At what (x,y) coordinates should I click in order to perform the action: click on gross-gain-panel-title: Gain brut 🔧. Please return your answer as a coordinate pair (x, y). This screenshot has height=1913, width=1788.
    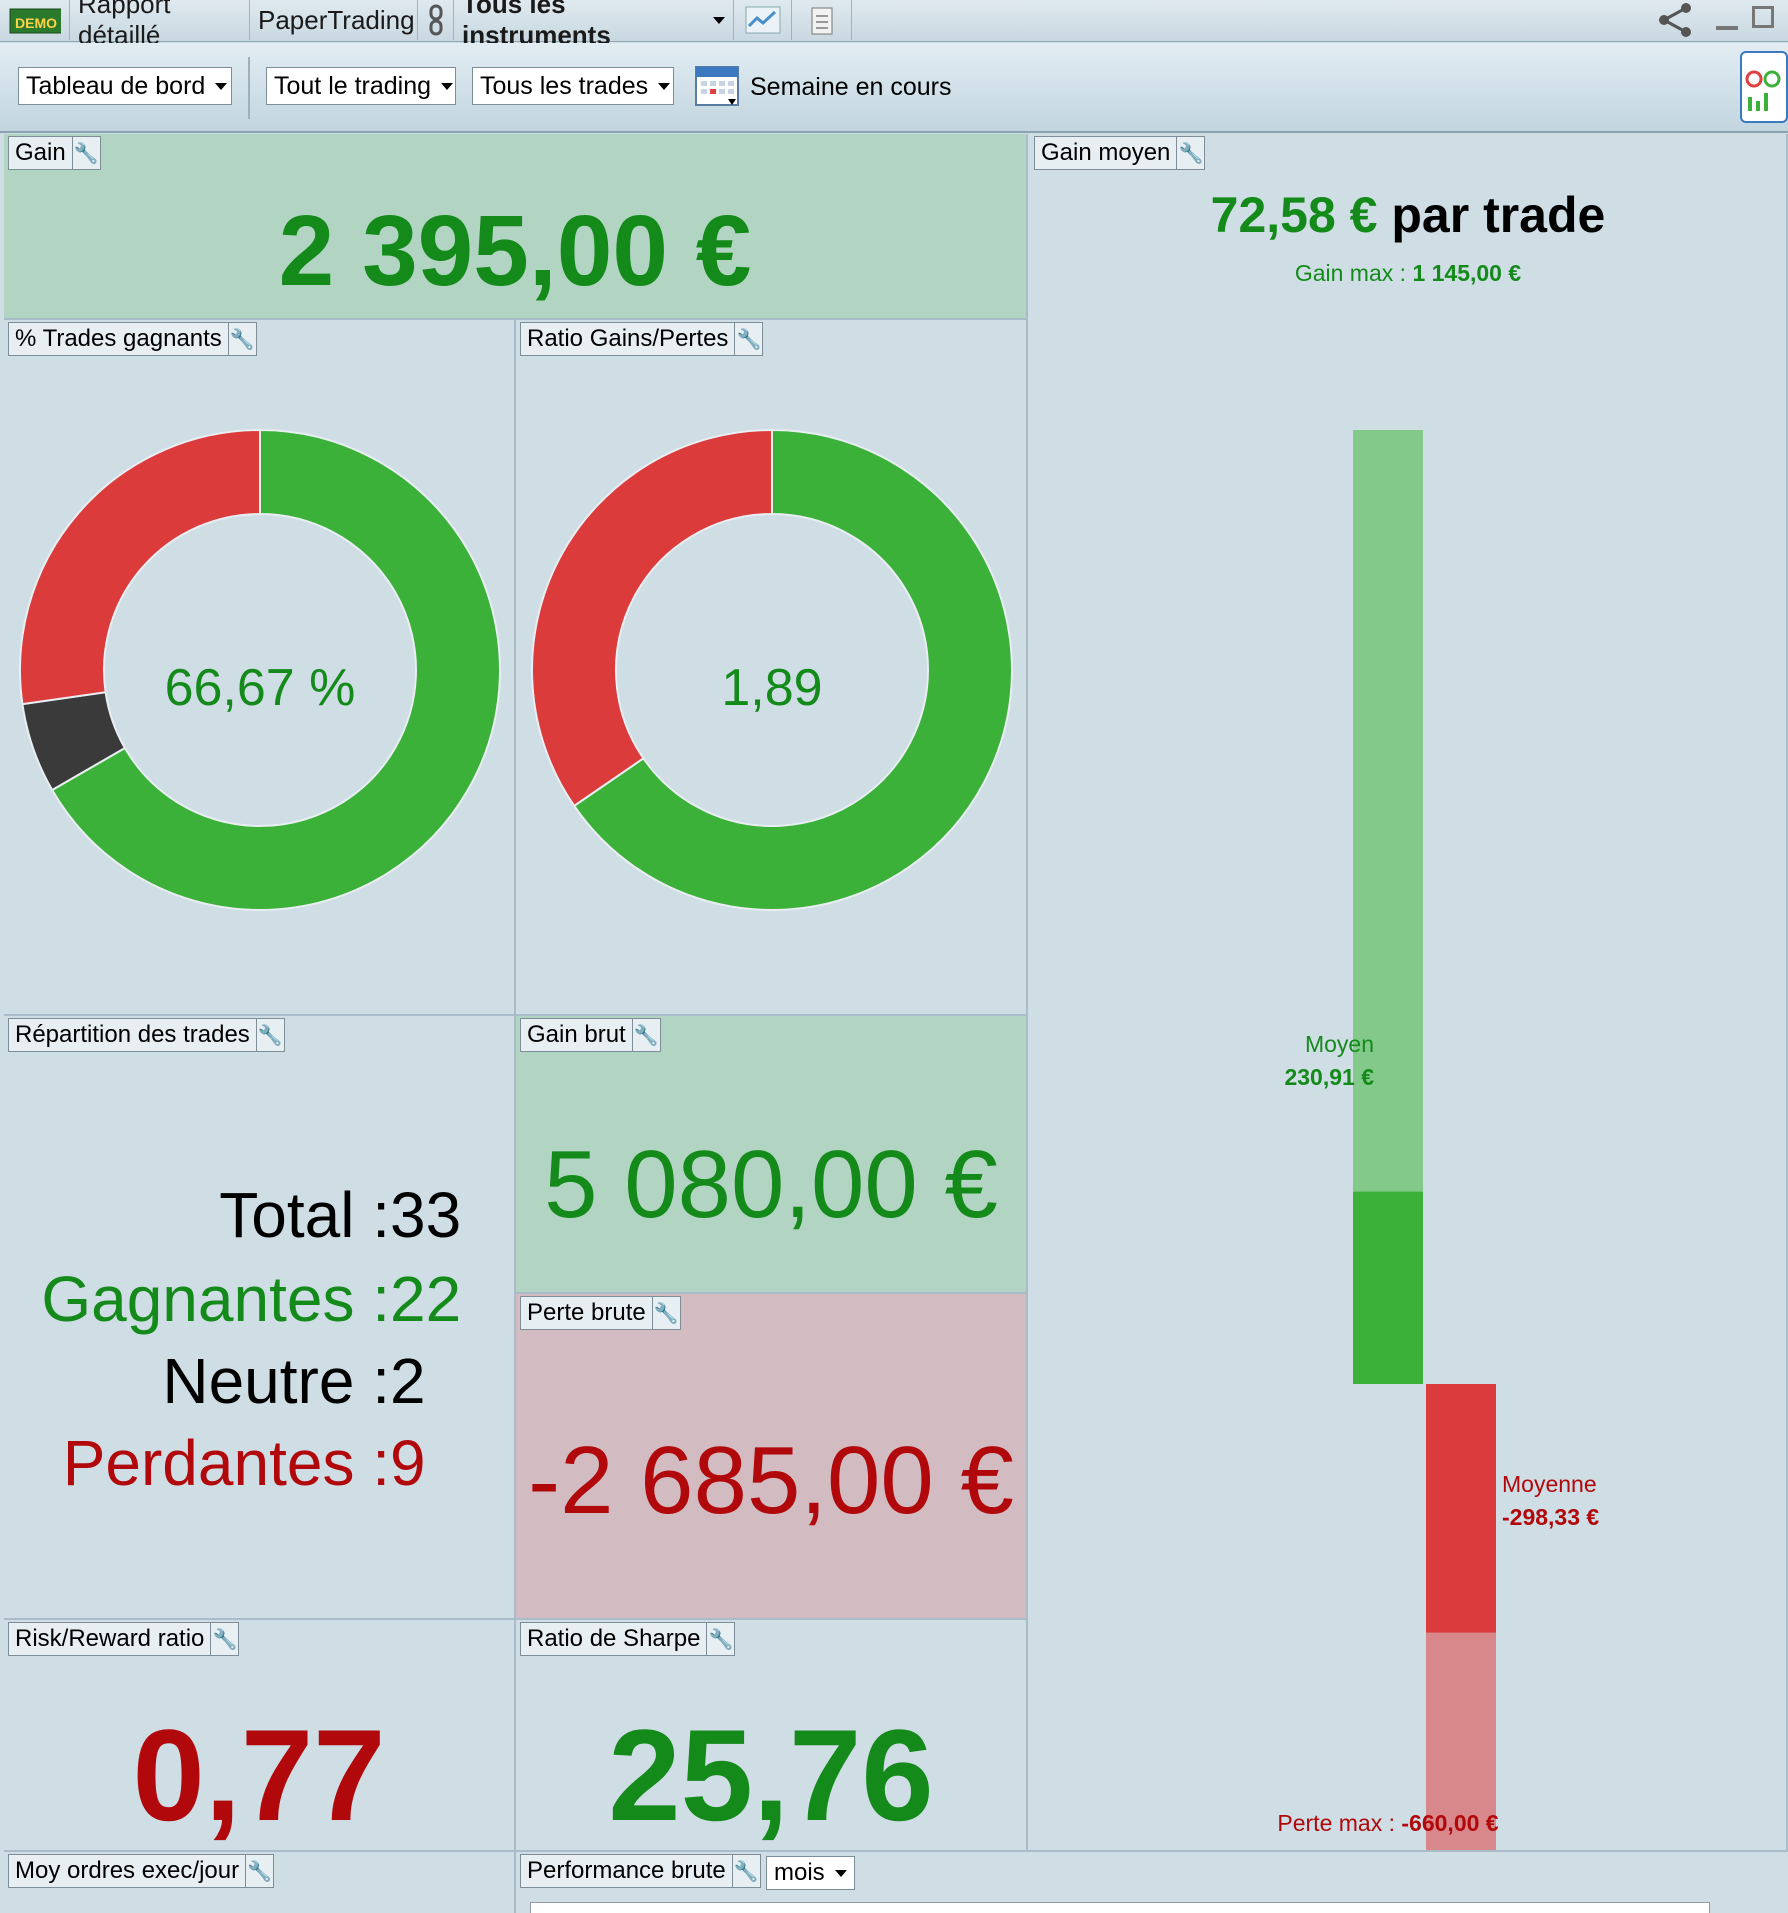
    Looking at the image, I should click on (590, 1035).